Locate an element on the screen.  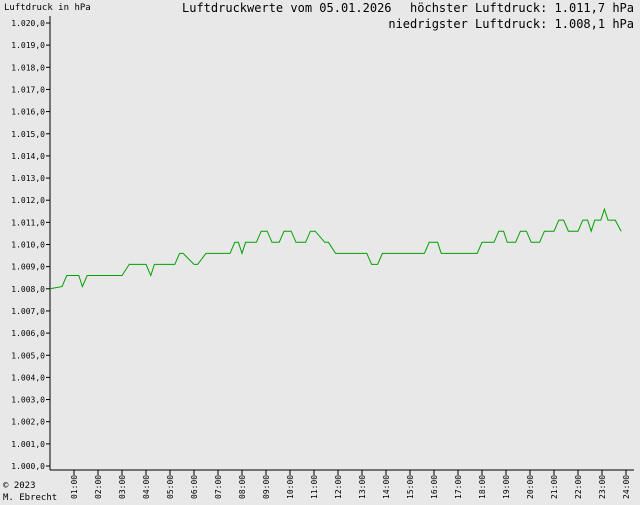
y-tick-label: 1.000,0 is located at coordinates (28, 466).